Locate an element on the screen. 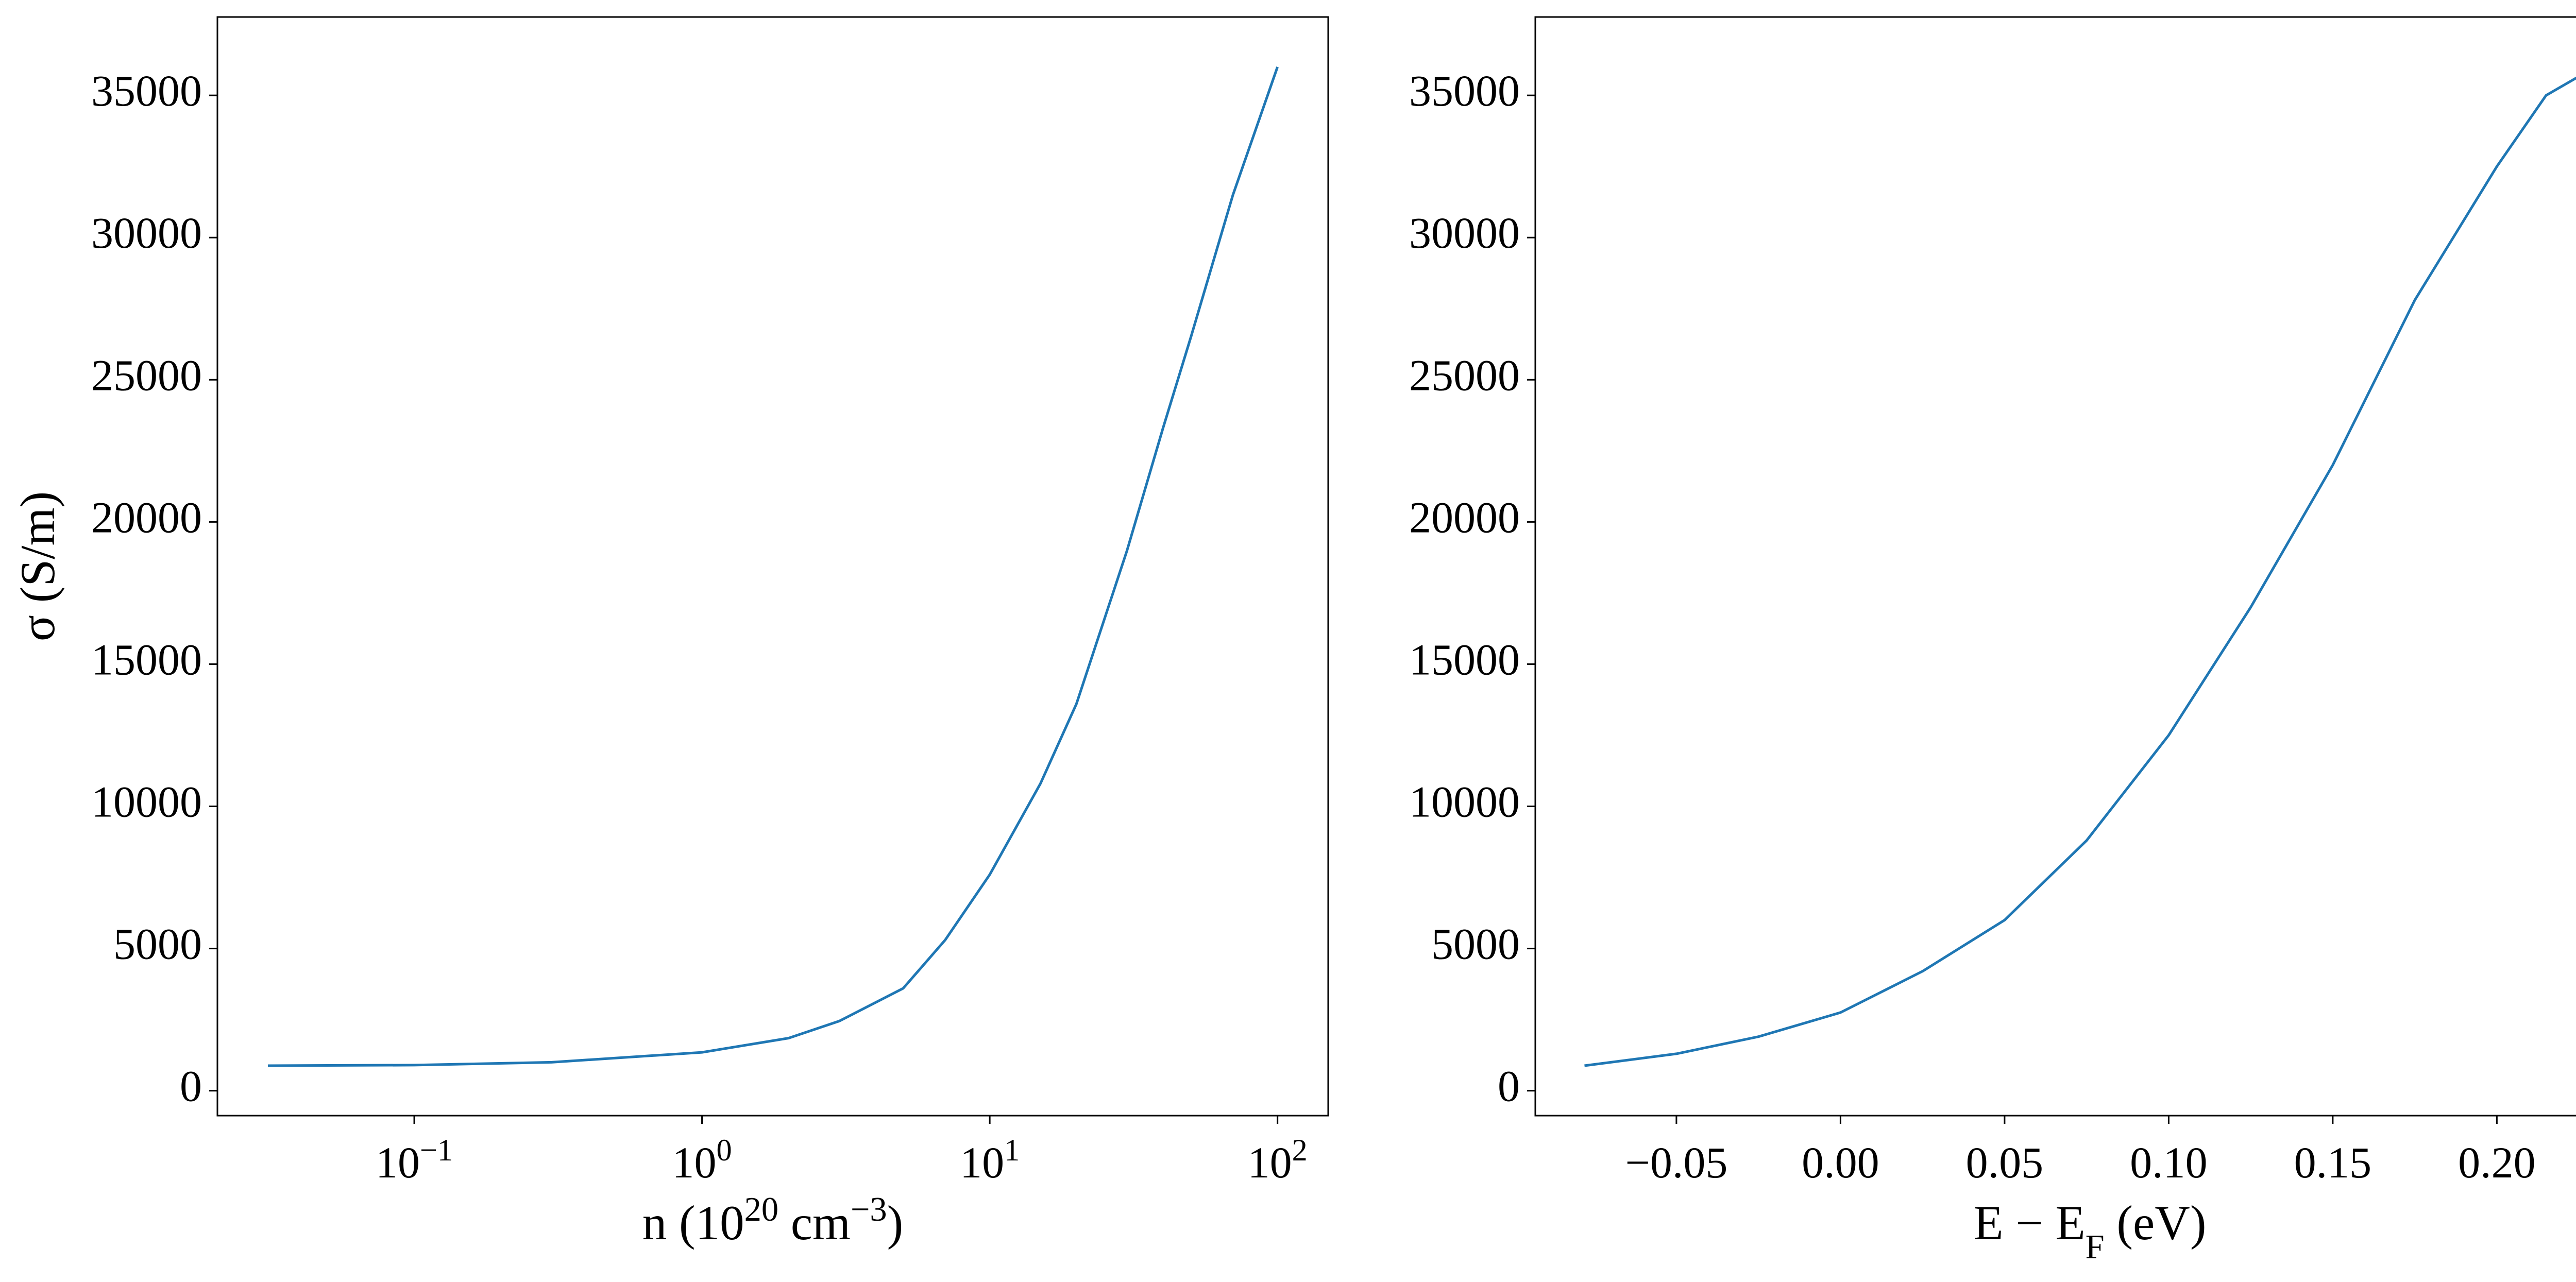  x-tick-label: 10¹ is located at coordinates (990, 1160).